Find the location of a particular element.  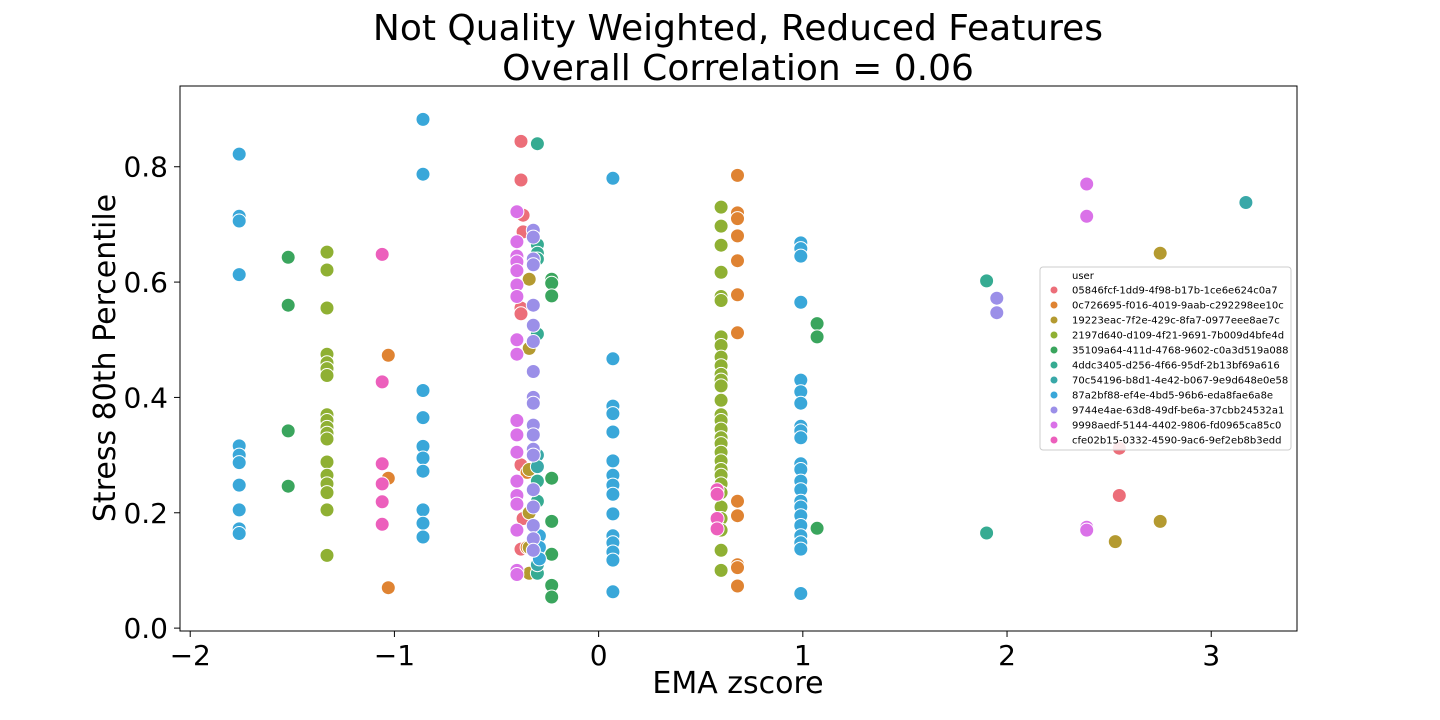

x-tick-label: 0 is located at coordinates (599, 655).